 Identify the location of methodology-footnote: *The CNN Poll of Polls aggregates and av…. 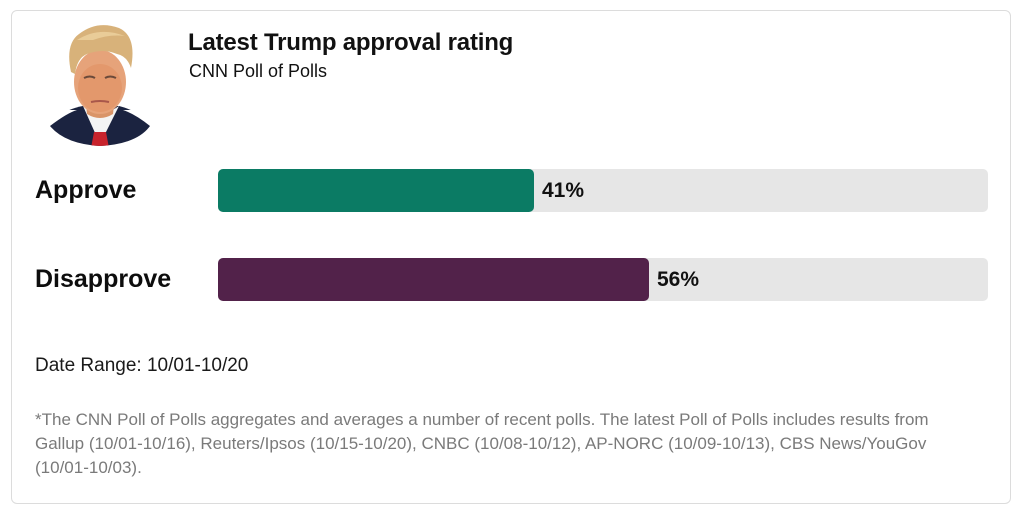
(482, 443).